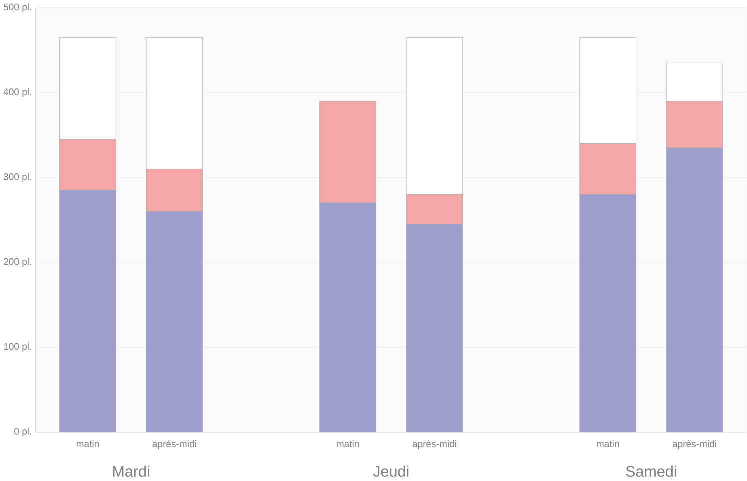  What do you see at coordinates (131, 472) in the screenshot?
I see `text: Mardi` at bounding box center [131, 472].